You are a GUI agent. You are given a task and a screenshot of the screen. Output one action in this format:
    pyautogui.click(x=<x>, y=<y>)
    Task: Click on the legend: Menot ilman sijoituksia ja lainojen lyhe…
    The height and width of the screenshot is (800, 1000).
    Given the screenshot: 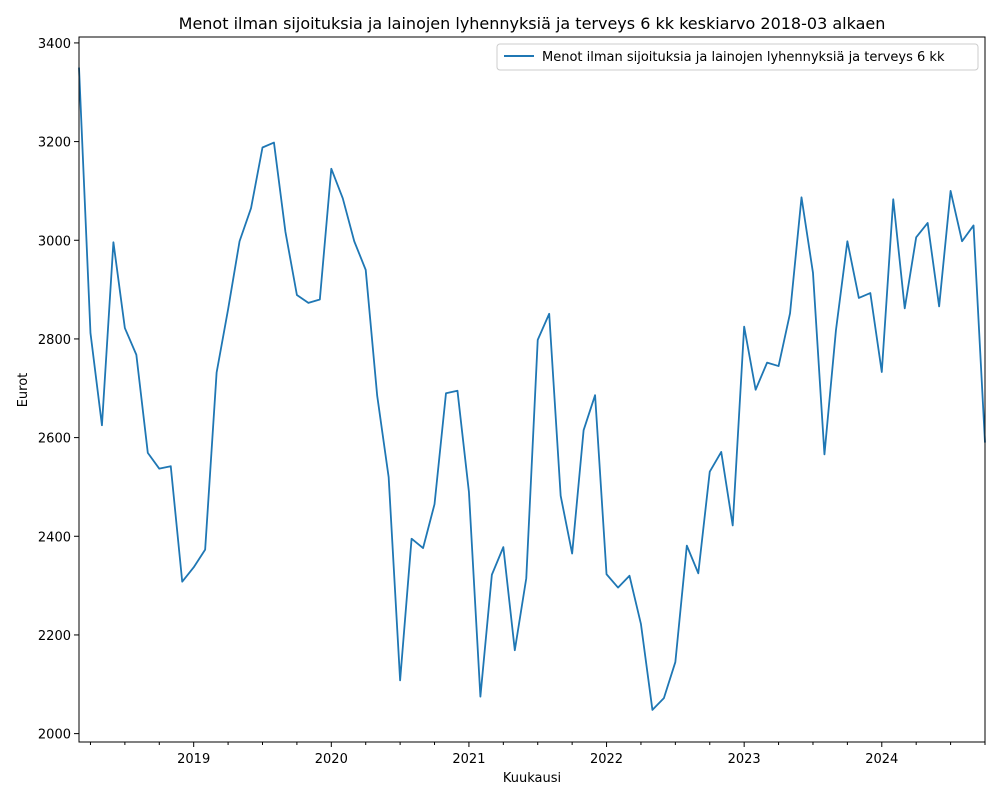 What is the action you would take?
    pyautogui.click(x=737, y=57)
    